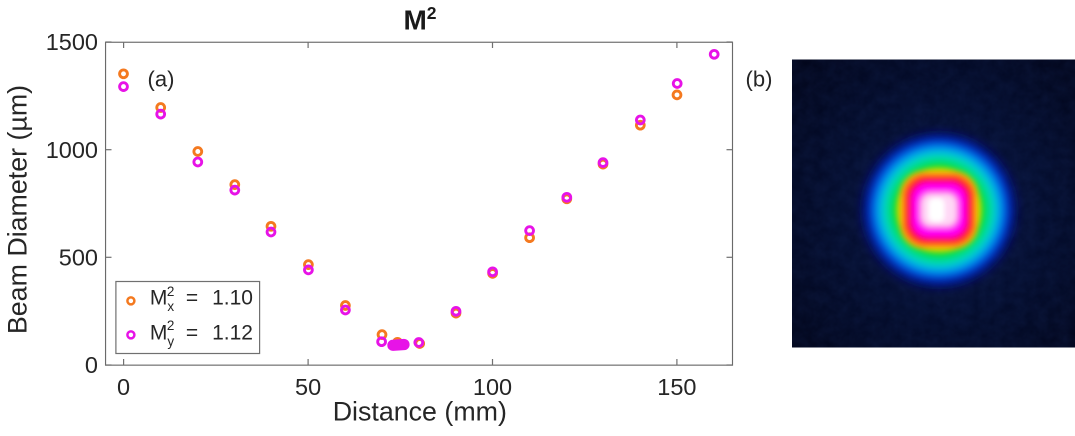  I want to click on svg-text: 50, so click(308, 387).